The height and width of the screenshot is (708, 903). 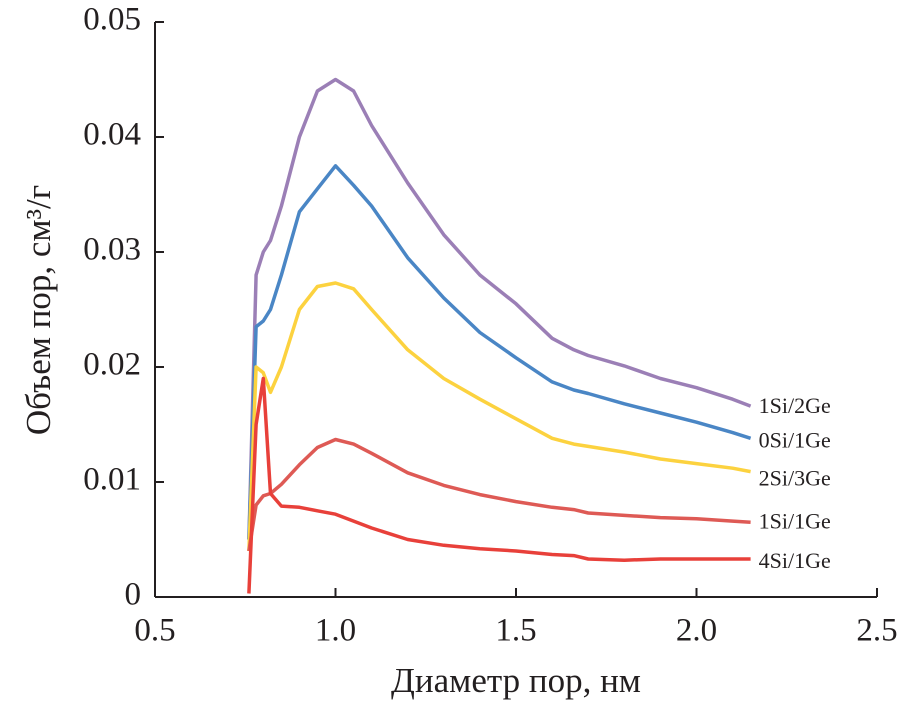 What do you see at coordinates (516, 680) in the screenshot?
I see `x-axis-title: Диаметр пор, нм` at bounding box center [516, 680].